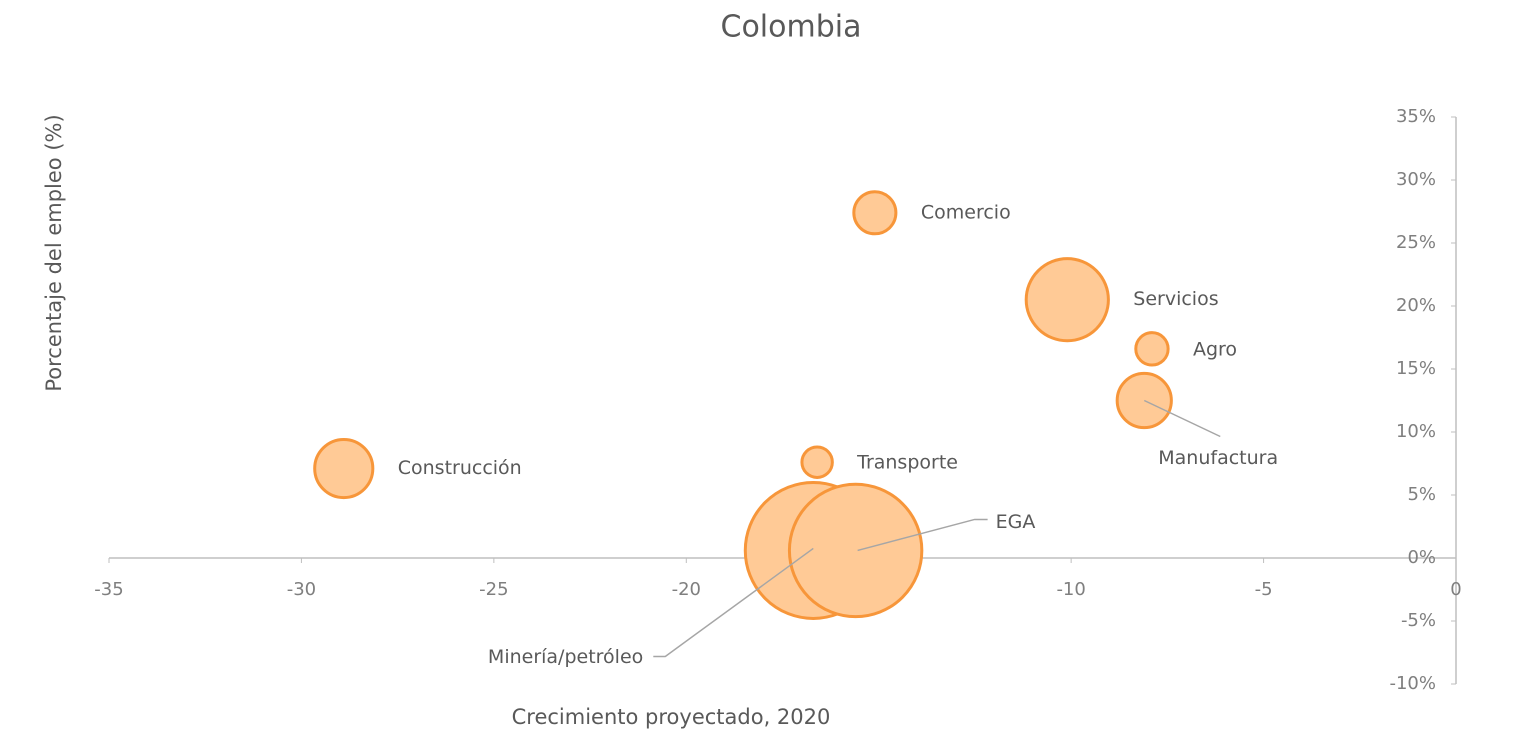 Image resolution: width=1531 pixels, height=736 pixels. What do you see at coordinates (1175, 299) in the screenshot?
I see `data-label: Servicios` at bounding box center [1175, 299].